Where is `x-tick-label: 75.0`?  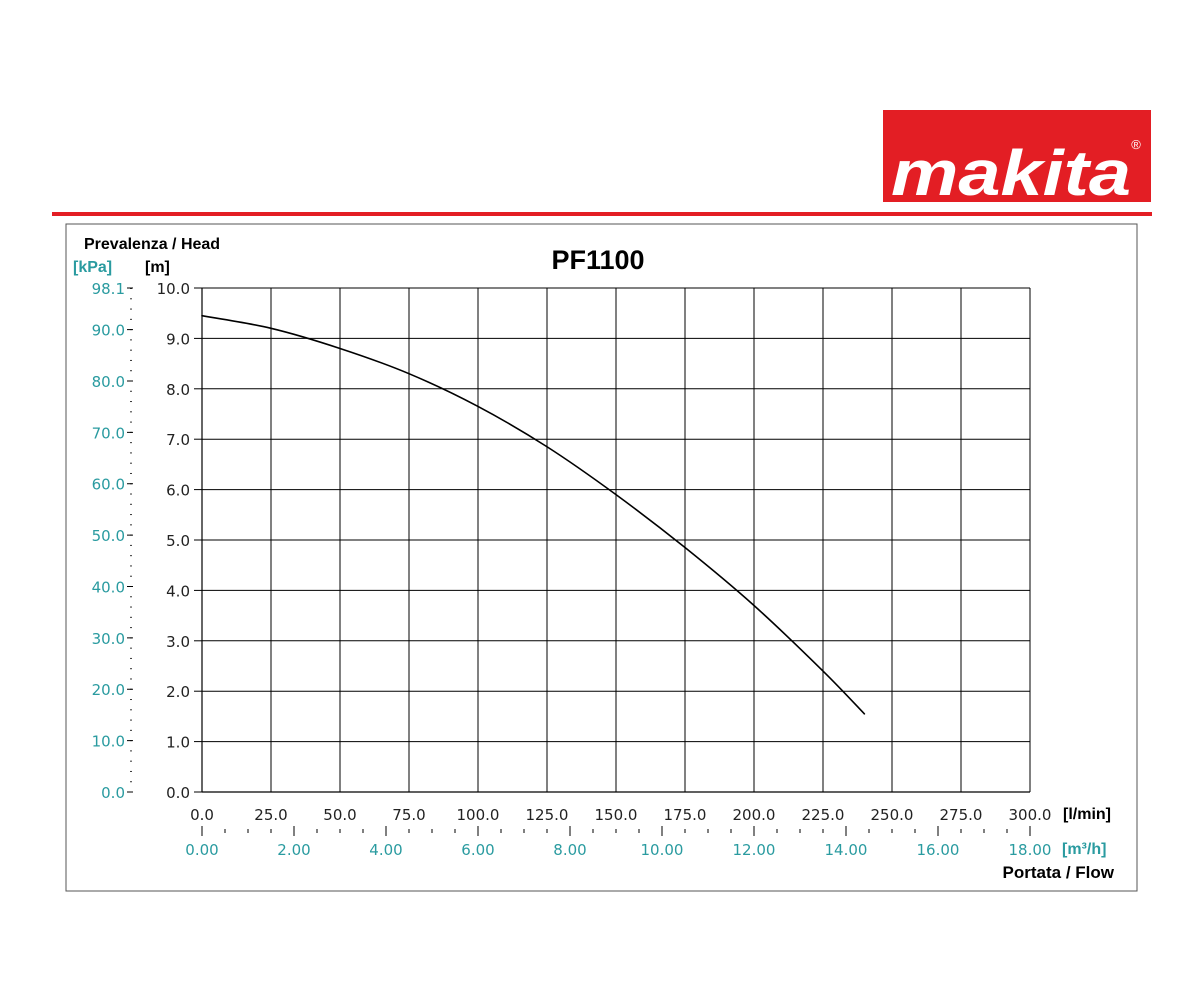
x-tick-label: 75.0 is located at coordinates (408, 815).